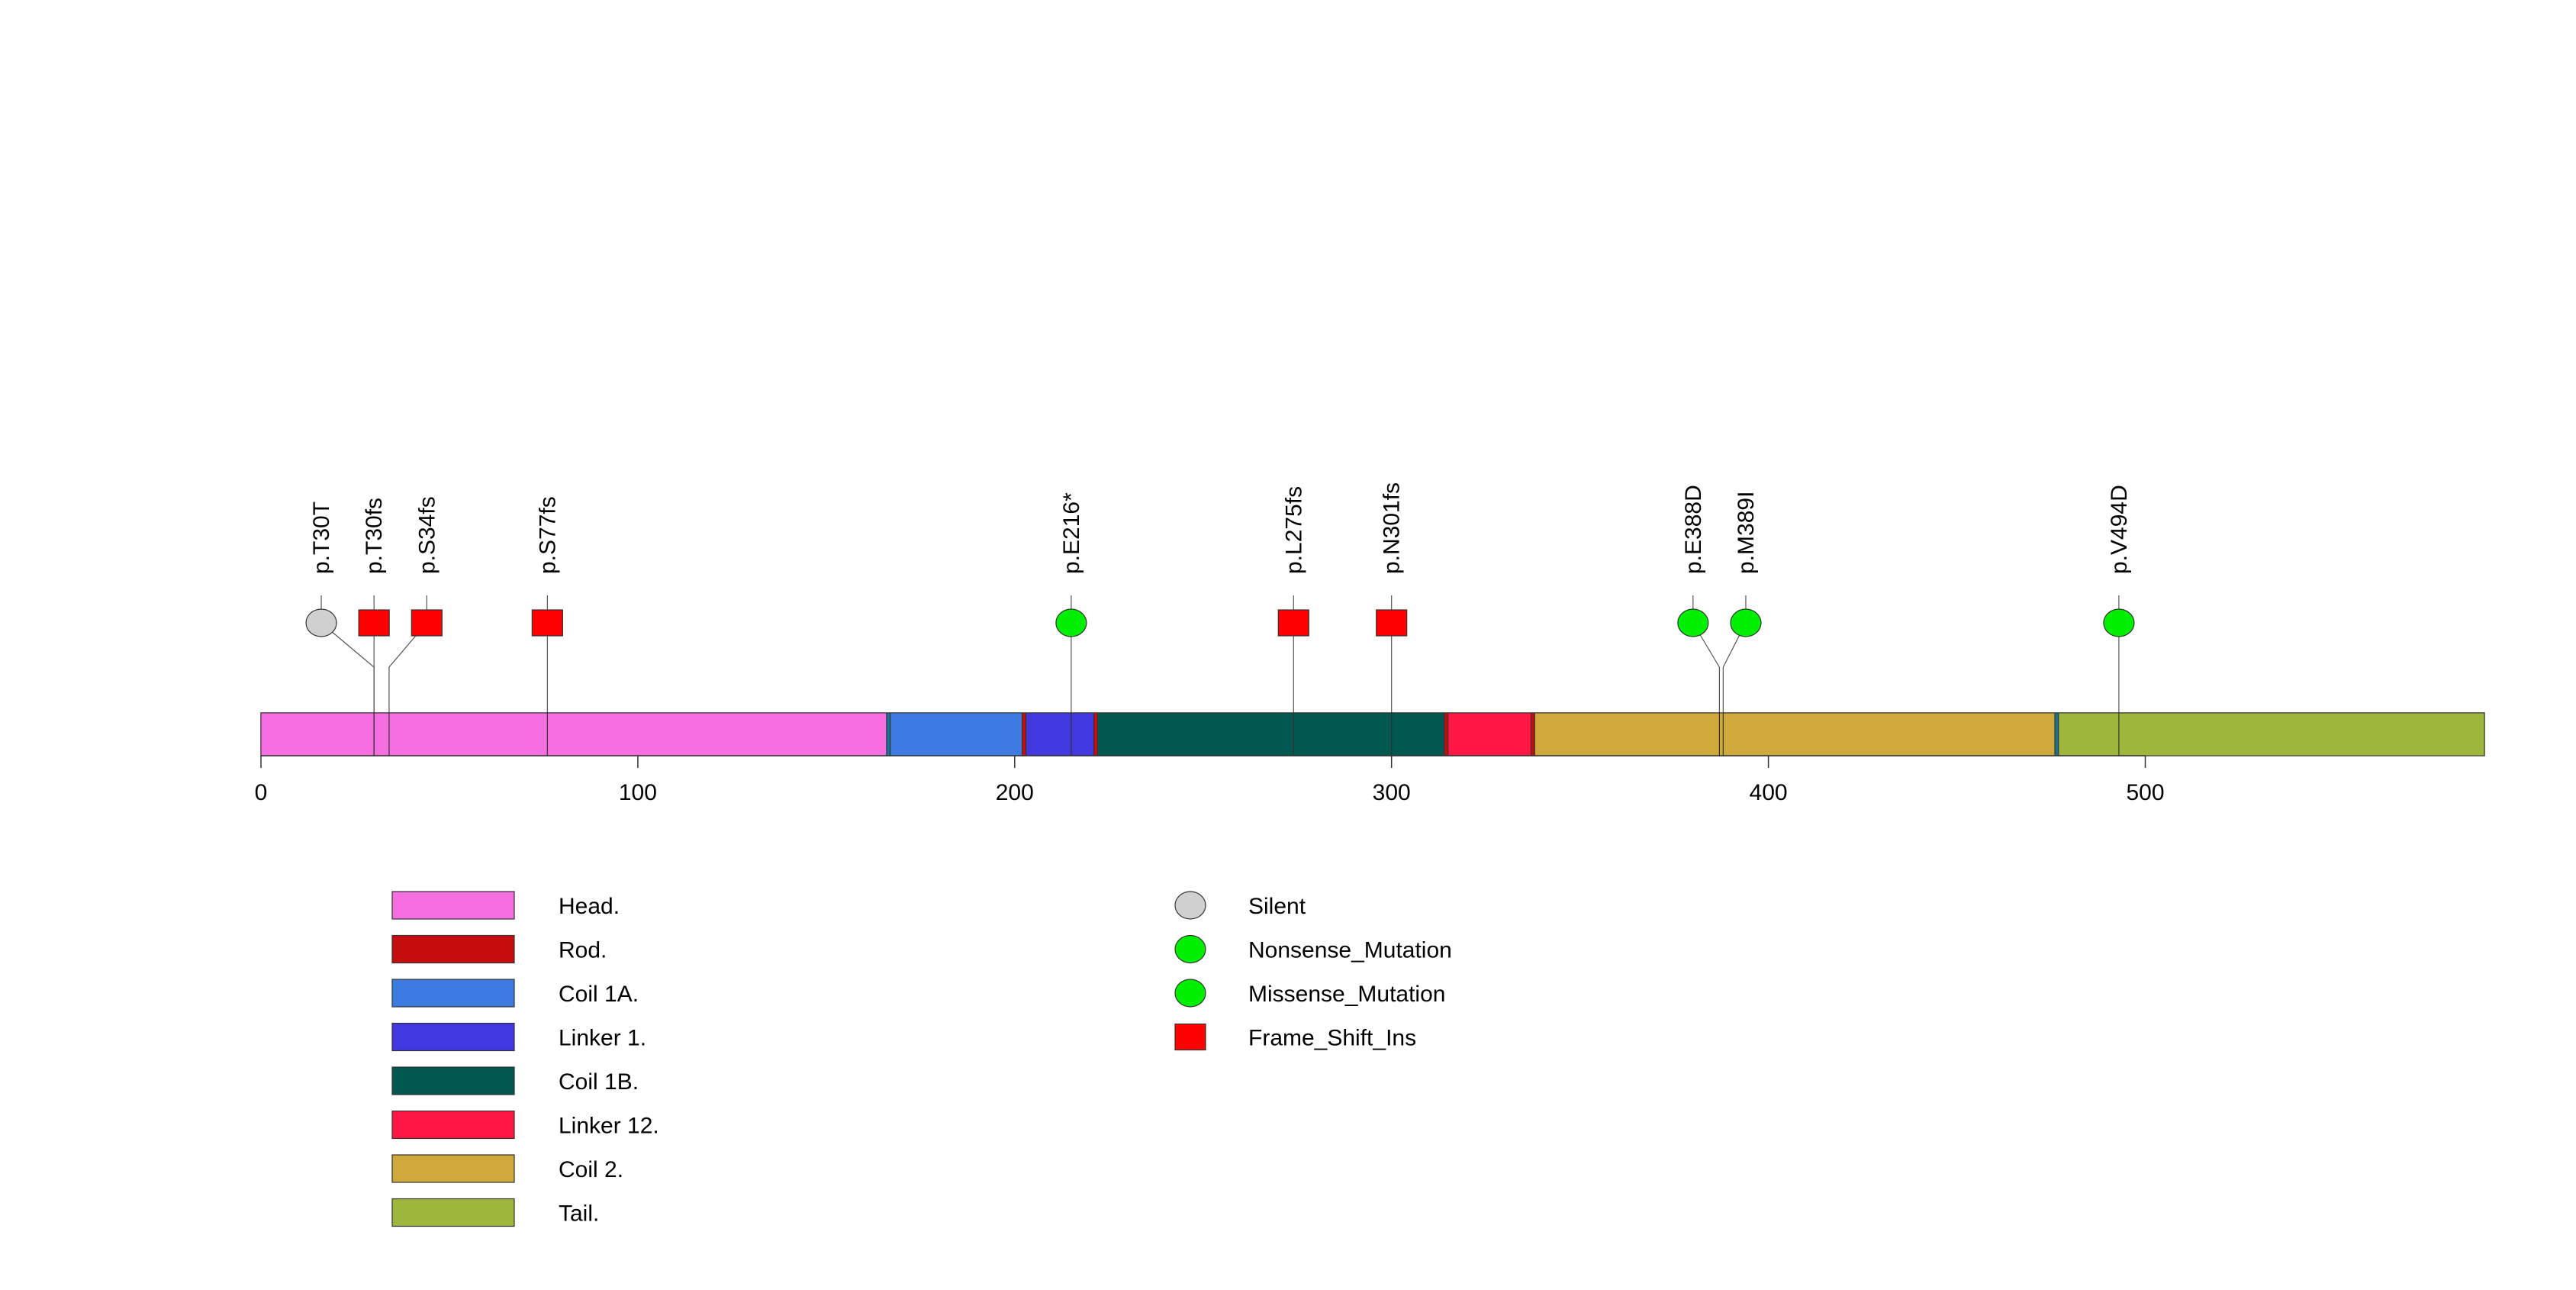 The height and width of the screenshot is (1290, 2576). Describe the element at coordinates (579, 1214) in the screenshot. I see `legend-label-tail: Tail.` at that location.